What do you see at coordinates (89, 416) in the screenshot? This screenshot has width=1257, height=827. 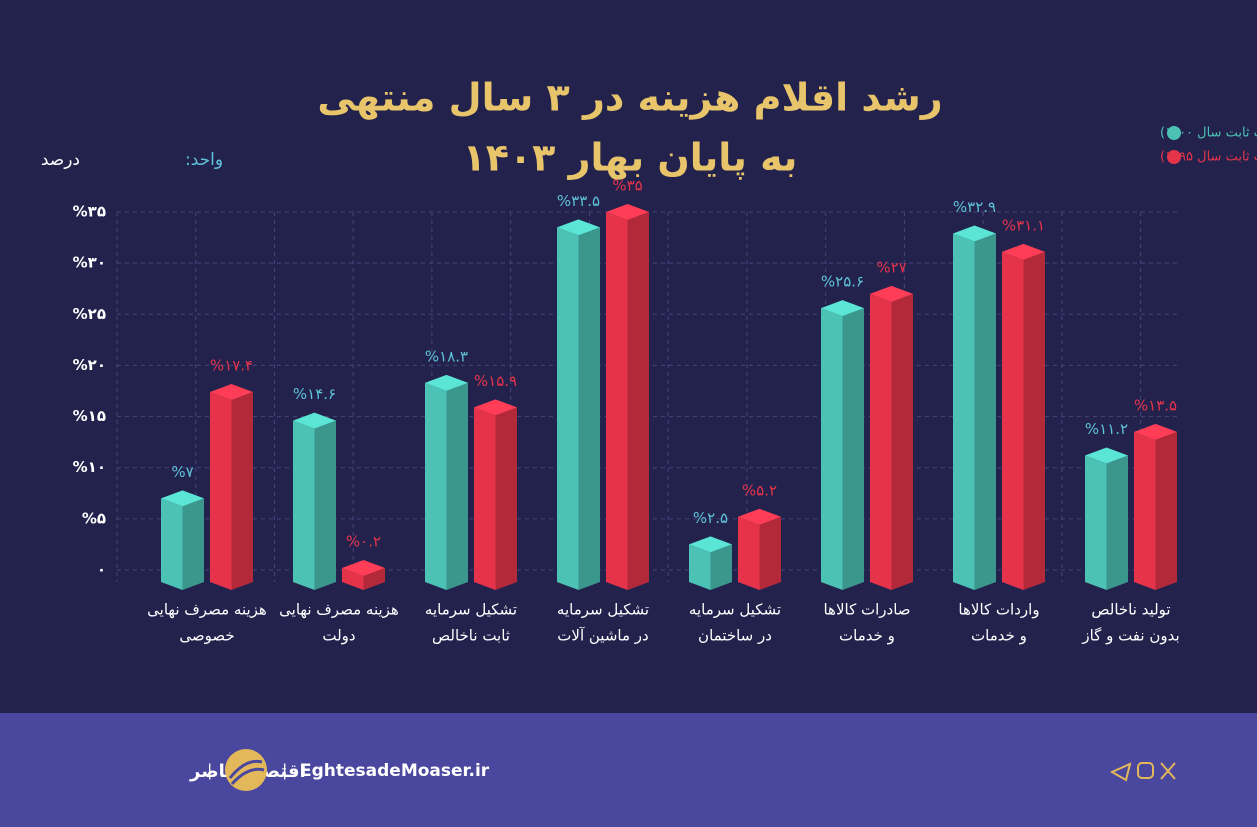 I see `y-tick-label: %۱۵` at bounding box center [89, 416].